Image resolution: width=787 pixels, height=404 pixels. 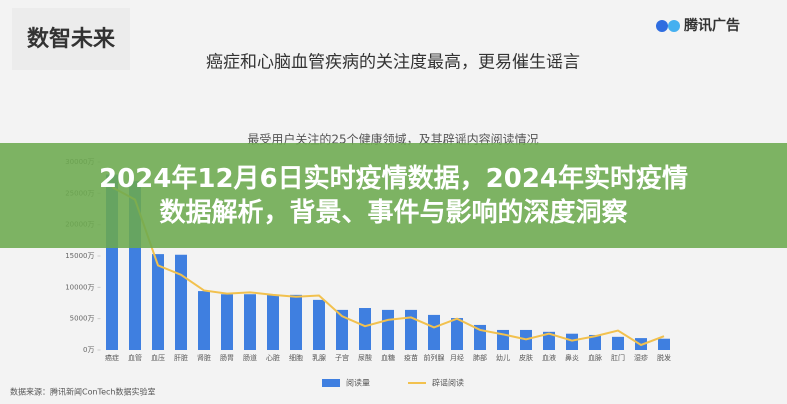 What do you see at coordinates (411, 357) in the screenshot?
I see `x-tick-label: 疫苗` at bounding box center [411, 357].